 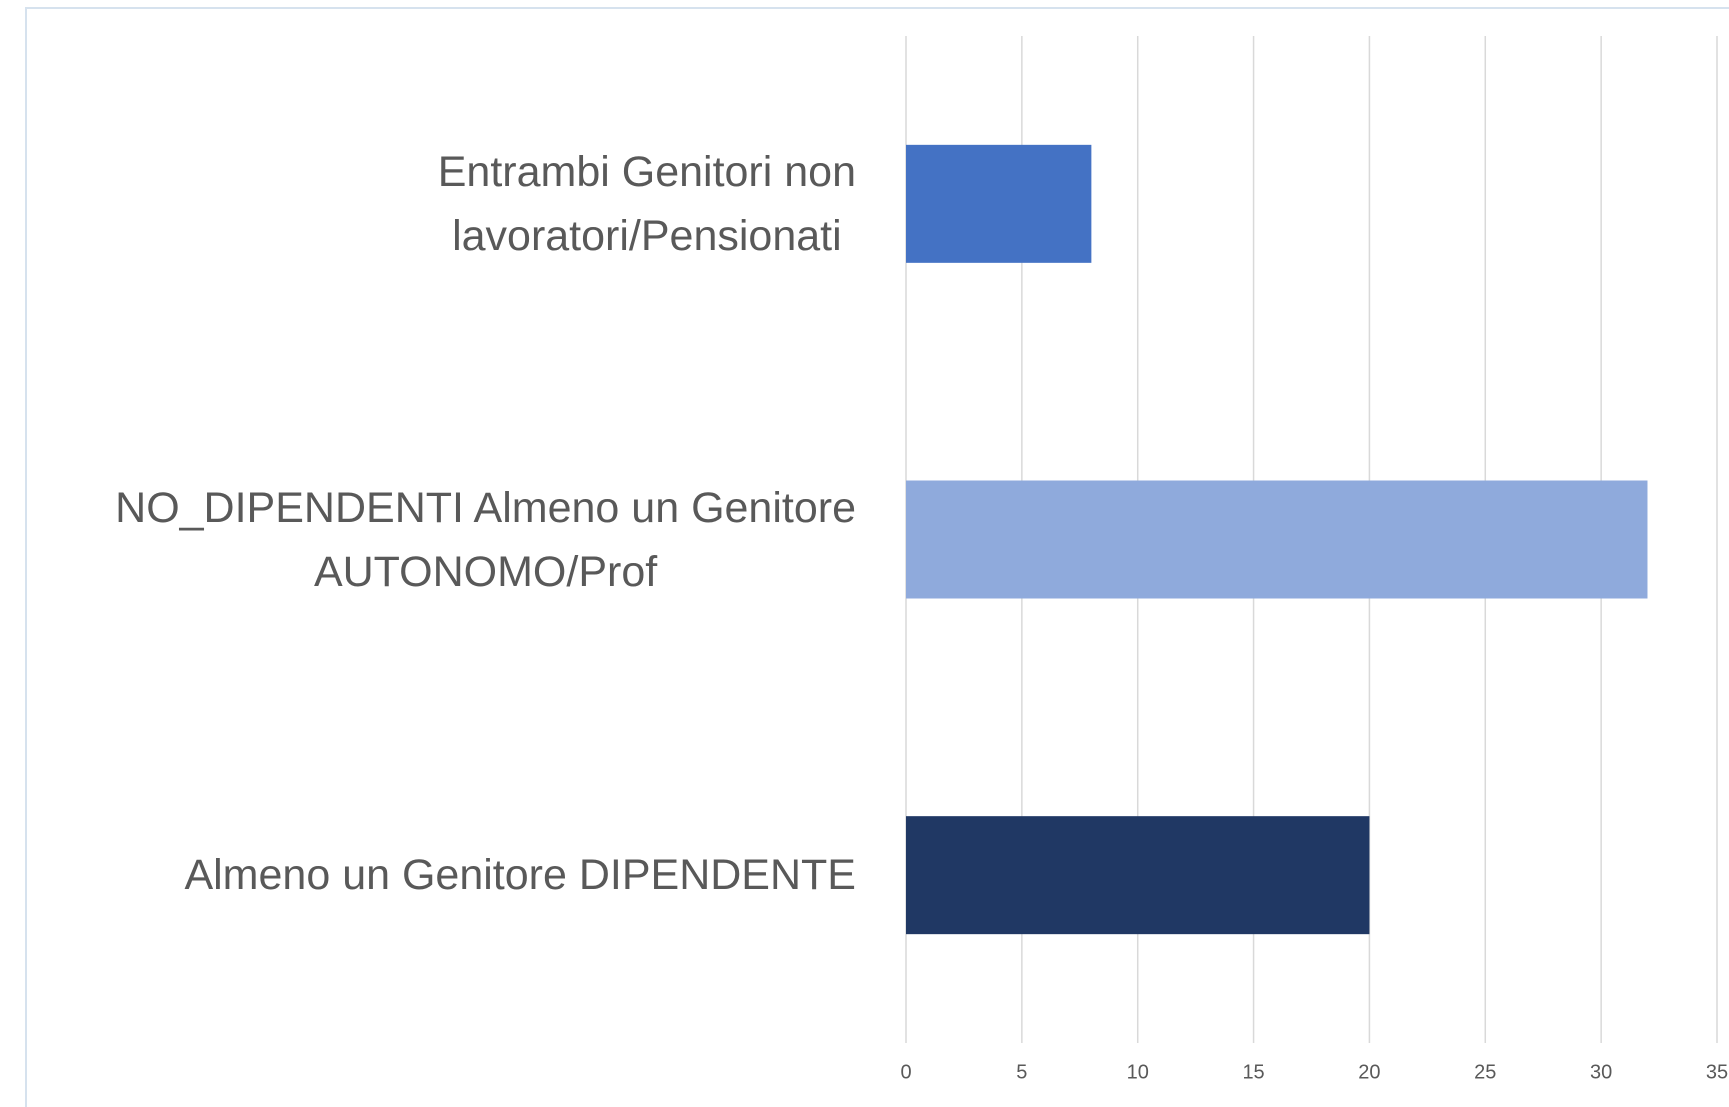 I want to click on x-tick-label: 10, so click(x=1138, y=1072).